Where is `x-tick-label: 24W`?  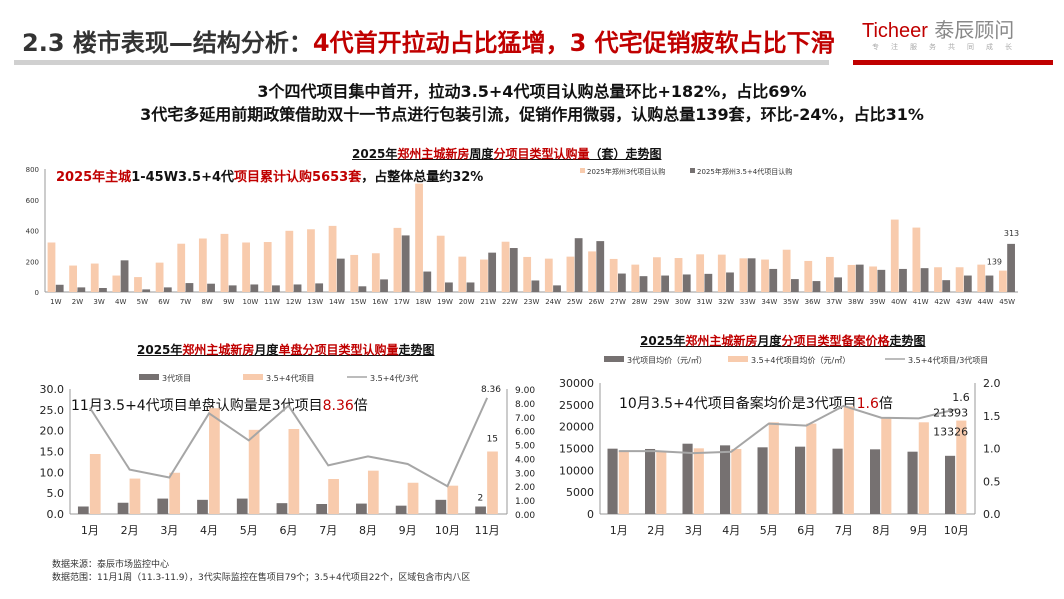
x-tick-label: 24W is located at coordinates (553, 302).